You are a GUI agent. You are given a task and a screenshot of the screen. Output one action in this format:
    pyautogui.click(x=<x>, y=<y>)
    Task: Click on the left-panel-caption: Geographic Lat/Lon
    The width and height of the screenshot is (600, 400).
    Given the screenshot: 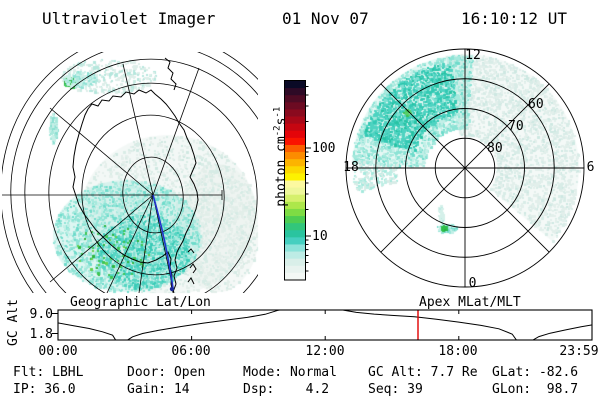 What is the action you would take?
    pyautogui.click(x=140, y=302)
    